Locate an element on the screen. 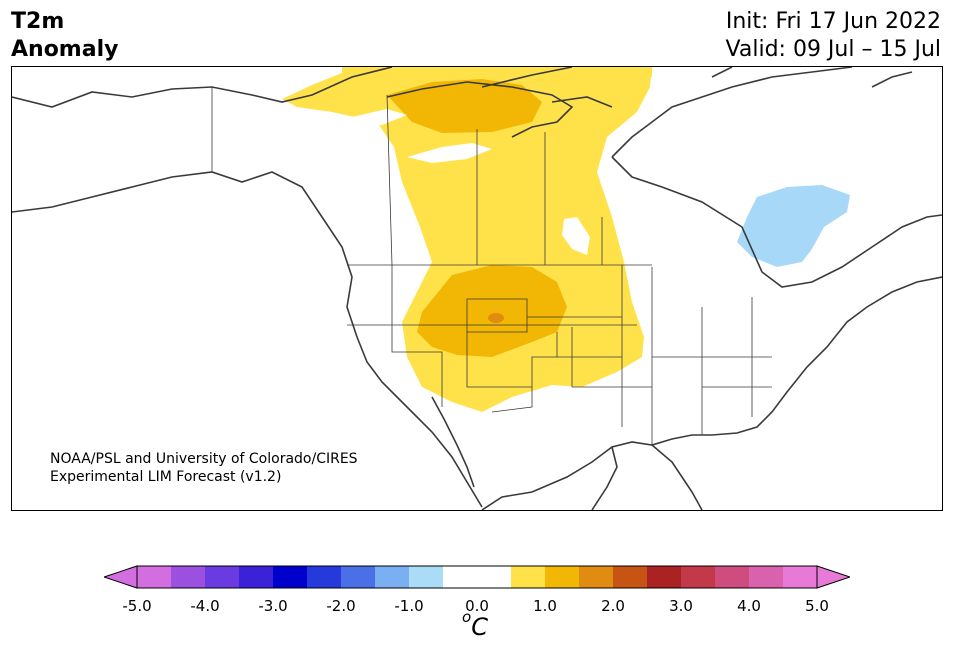 The width and height of the screenshot is (953, 656). colorbar-outline is located at coordinates (477, 577).